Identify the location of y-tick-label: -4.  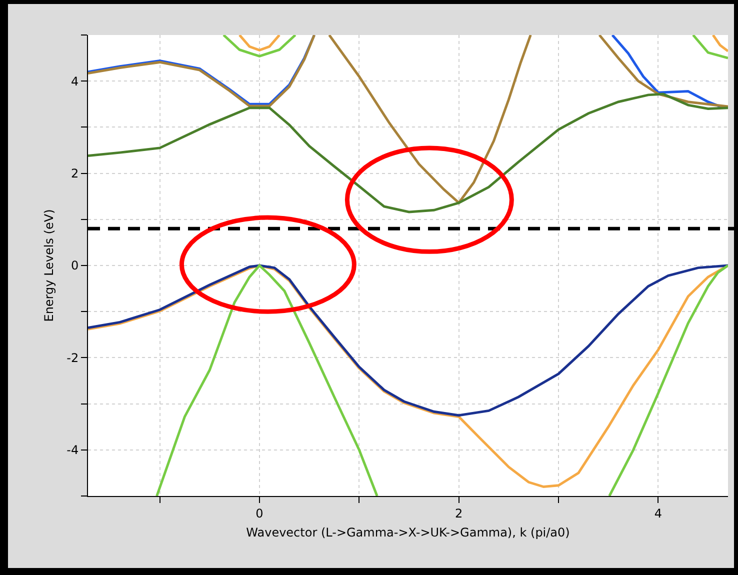
(72, 450).